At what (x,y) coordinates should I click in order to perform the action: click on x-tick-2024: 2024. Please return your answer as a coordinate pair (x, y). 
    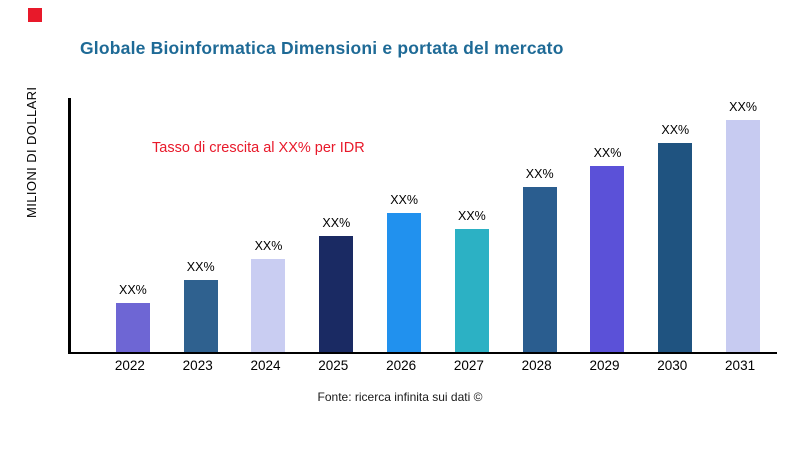
    Looking at the image, I should click on (265, 365).